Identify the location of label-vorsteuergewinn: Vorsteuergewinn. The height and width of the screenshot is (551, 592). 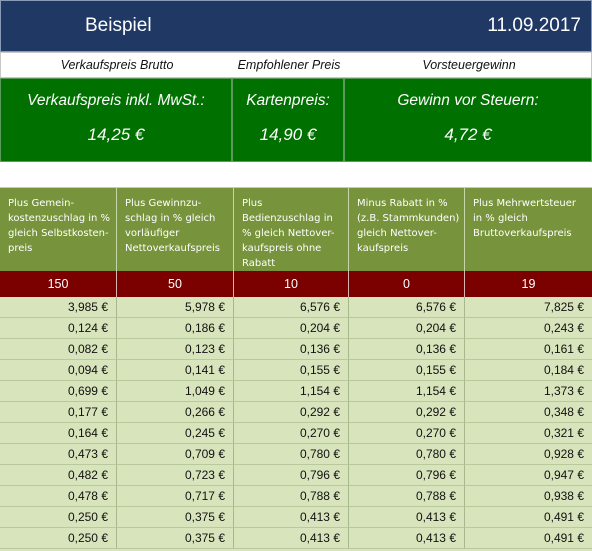
(469, 65).